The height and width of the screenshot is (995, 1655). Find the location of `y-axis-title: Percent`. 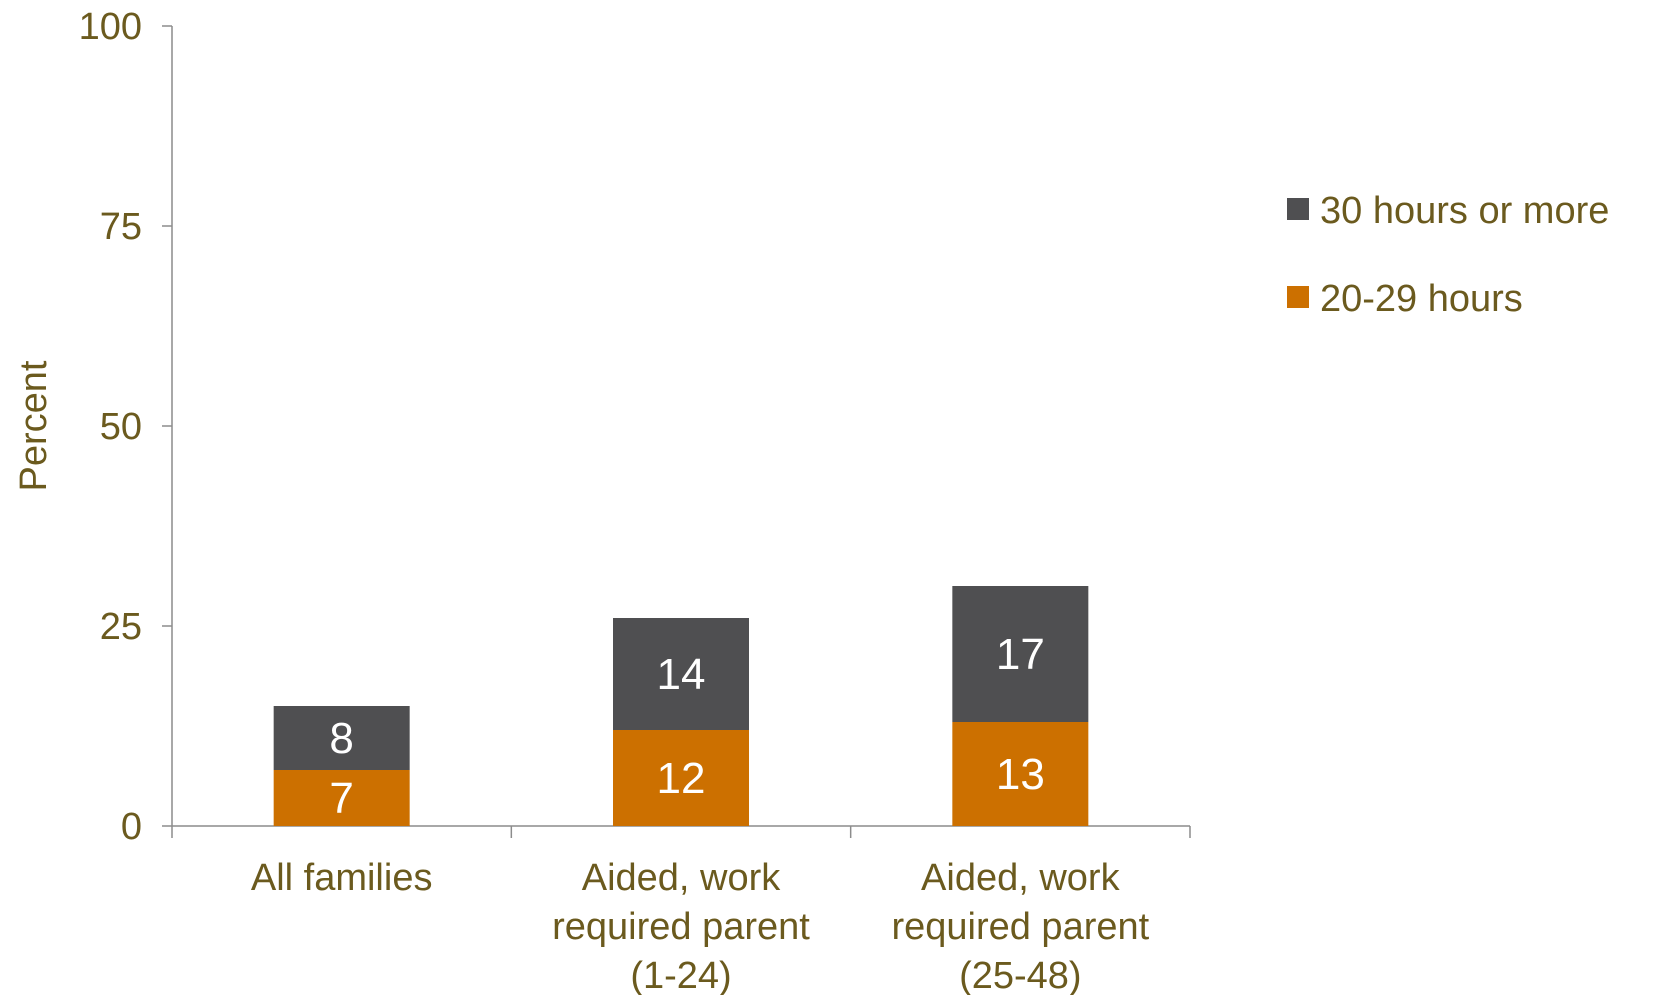

y-axis-title: Percent is located at coordinates (34, 425).